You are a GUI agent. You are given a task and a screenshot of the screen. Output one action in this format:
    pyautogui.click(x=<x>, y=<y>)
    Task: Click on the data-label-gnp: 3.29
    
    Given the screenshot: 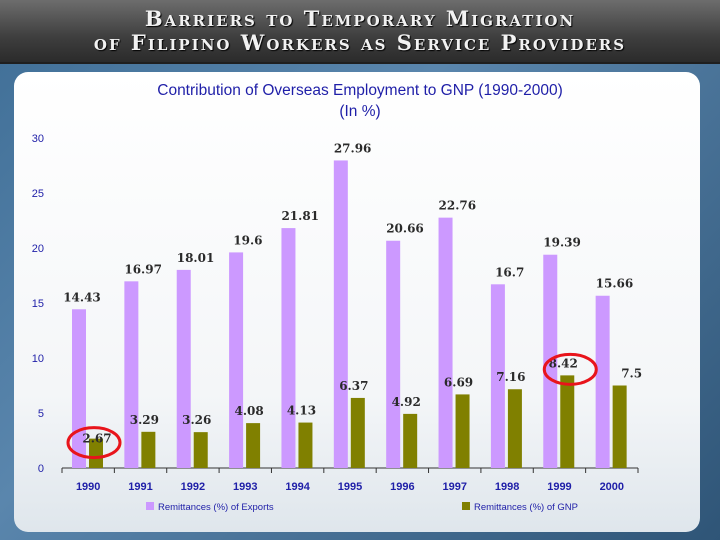 What is the action you would take?
    pyautogui.click(x=144, y=420)
    